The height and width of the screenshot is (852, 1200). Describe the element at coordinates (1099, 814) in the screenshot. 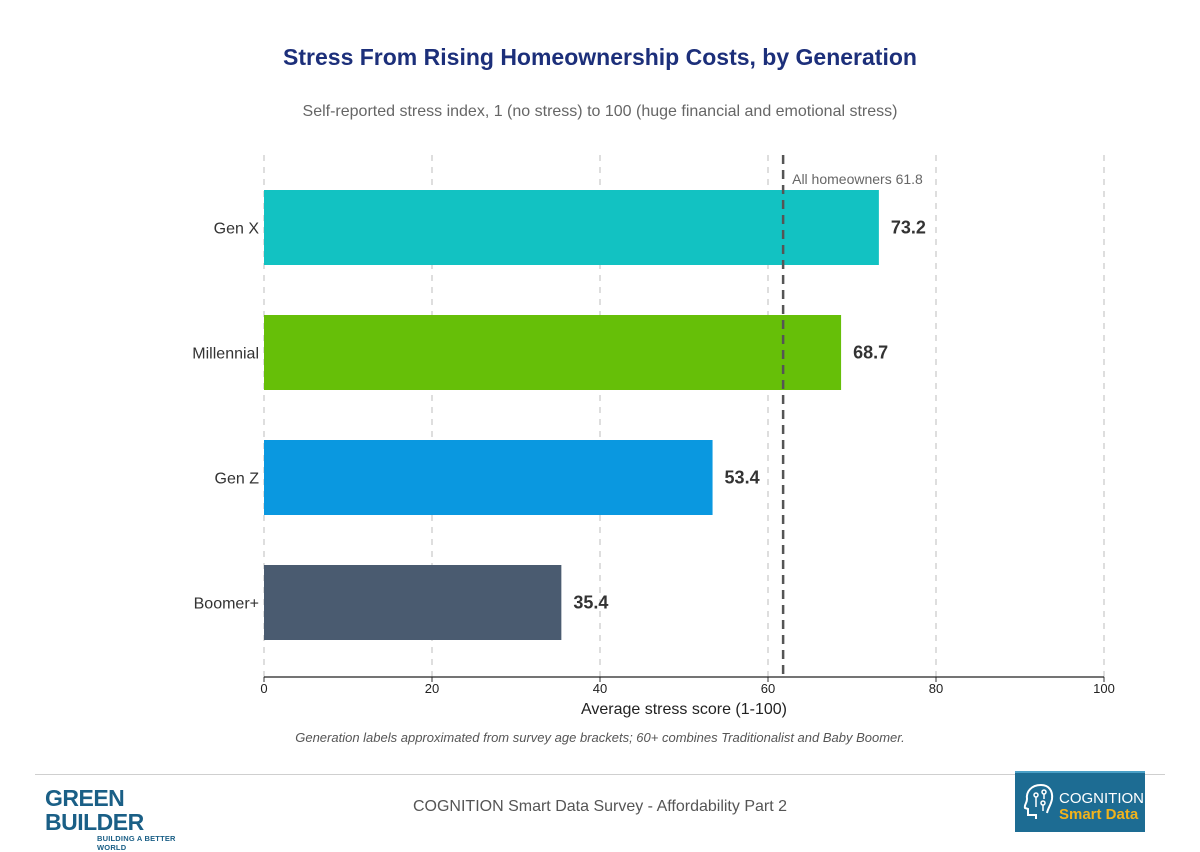

I see `smart-data-logo-word: Smart Data` at that location.